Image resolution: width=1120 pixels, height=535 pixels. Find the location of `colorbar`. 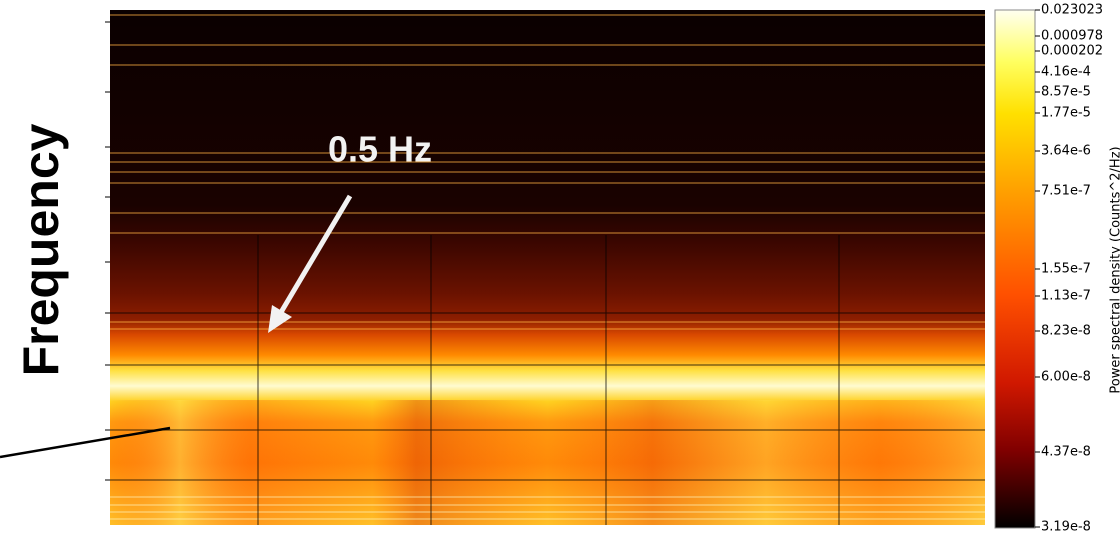

colorbar is located at coordinates (1015, 269).